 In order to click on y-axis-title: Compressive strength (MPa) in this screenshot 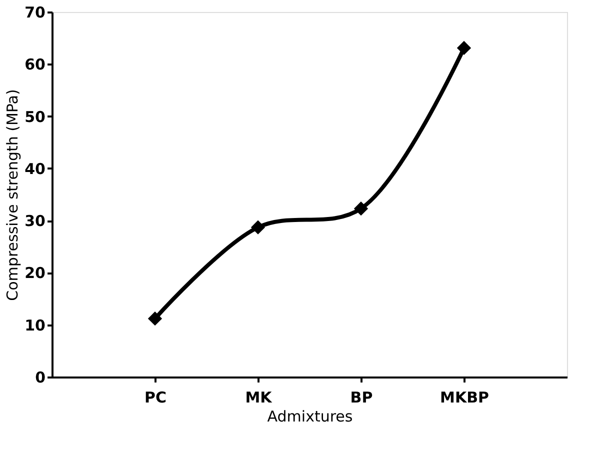, I will do `click(13, 195)`.